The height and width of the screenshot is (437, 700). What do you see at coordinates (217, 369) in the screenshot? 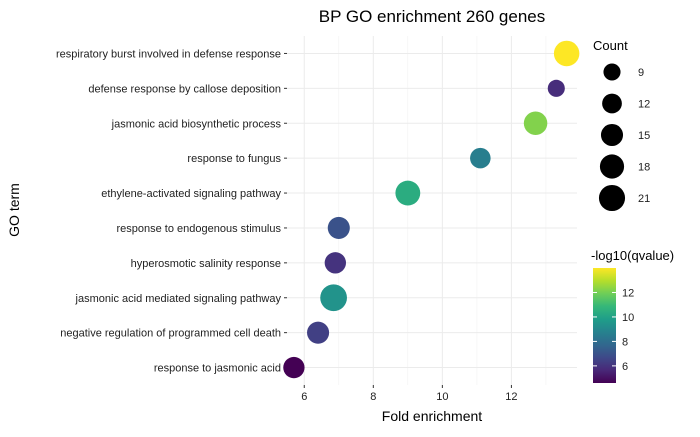
I see `y-tick-label: response to jasmonic acid` at bounding box center [217, 369].